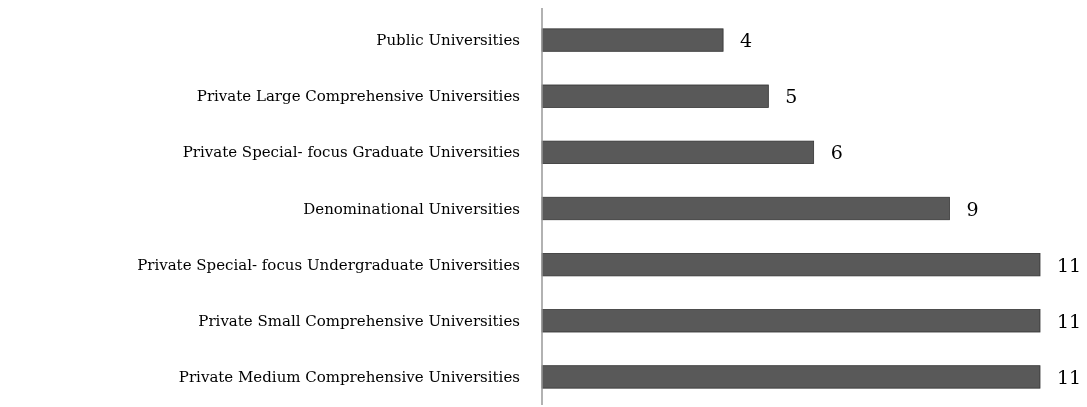 This screenshot has height=407, width=1087. Describe the element at coordinates (791, 96) in the screenshot. I see `data-label: 5` at that location.